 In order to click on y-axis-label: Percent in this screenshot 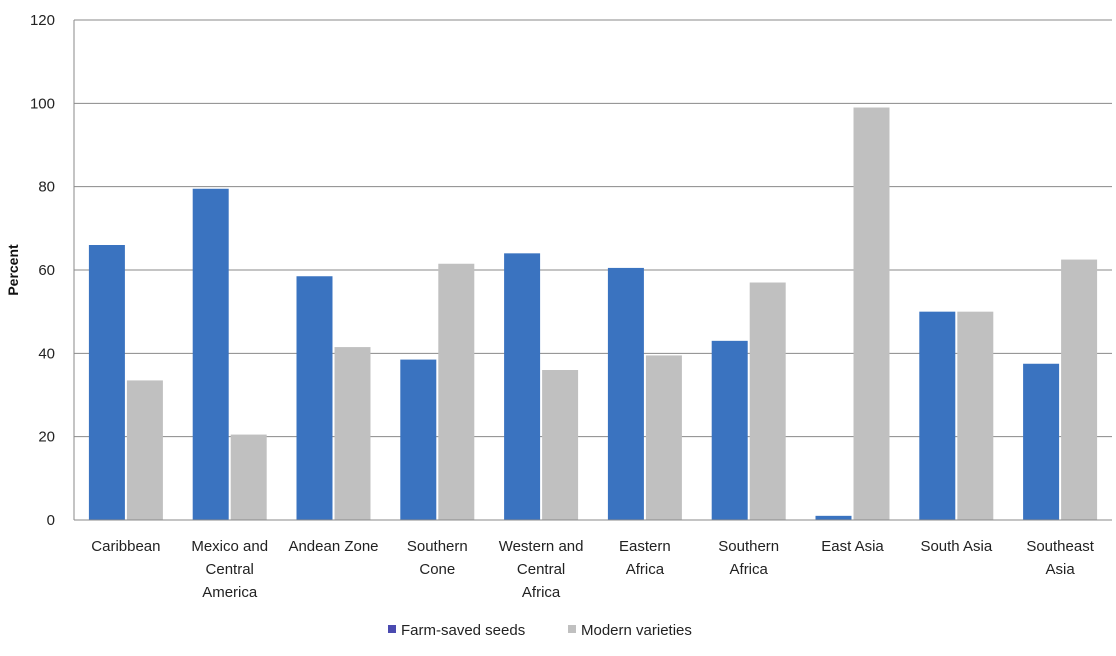, I will do `click(13, 270)`.